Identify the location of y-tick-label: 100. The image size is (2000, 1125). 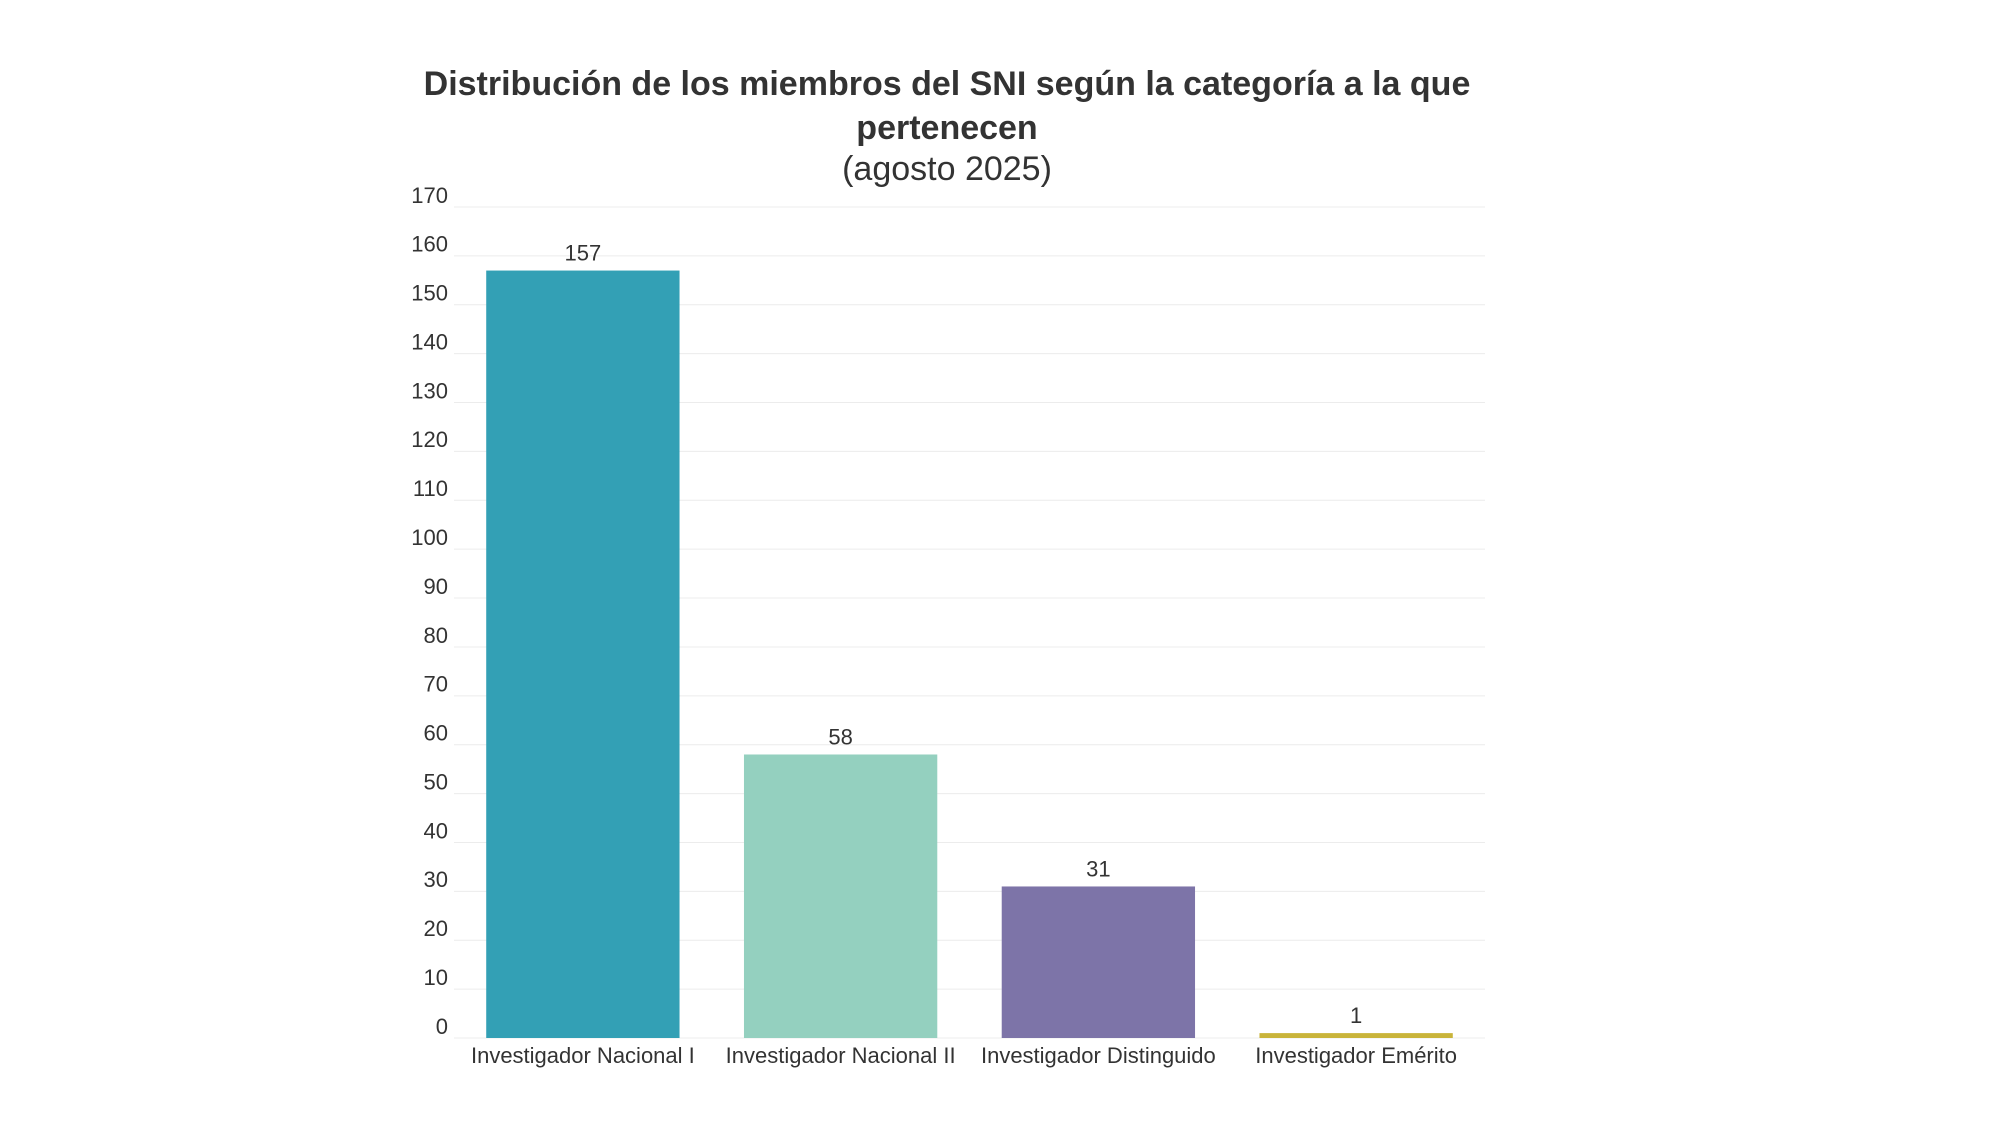
(429, 537).